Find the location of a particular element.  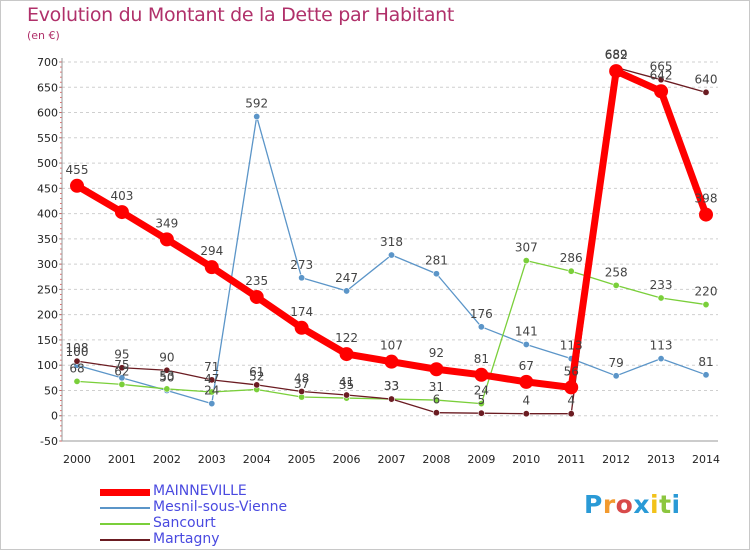

data-label: 90 is located at coordinates (166, 357).